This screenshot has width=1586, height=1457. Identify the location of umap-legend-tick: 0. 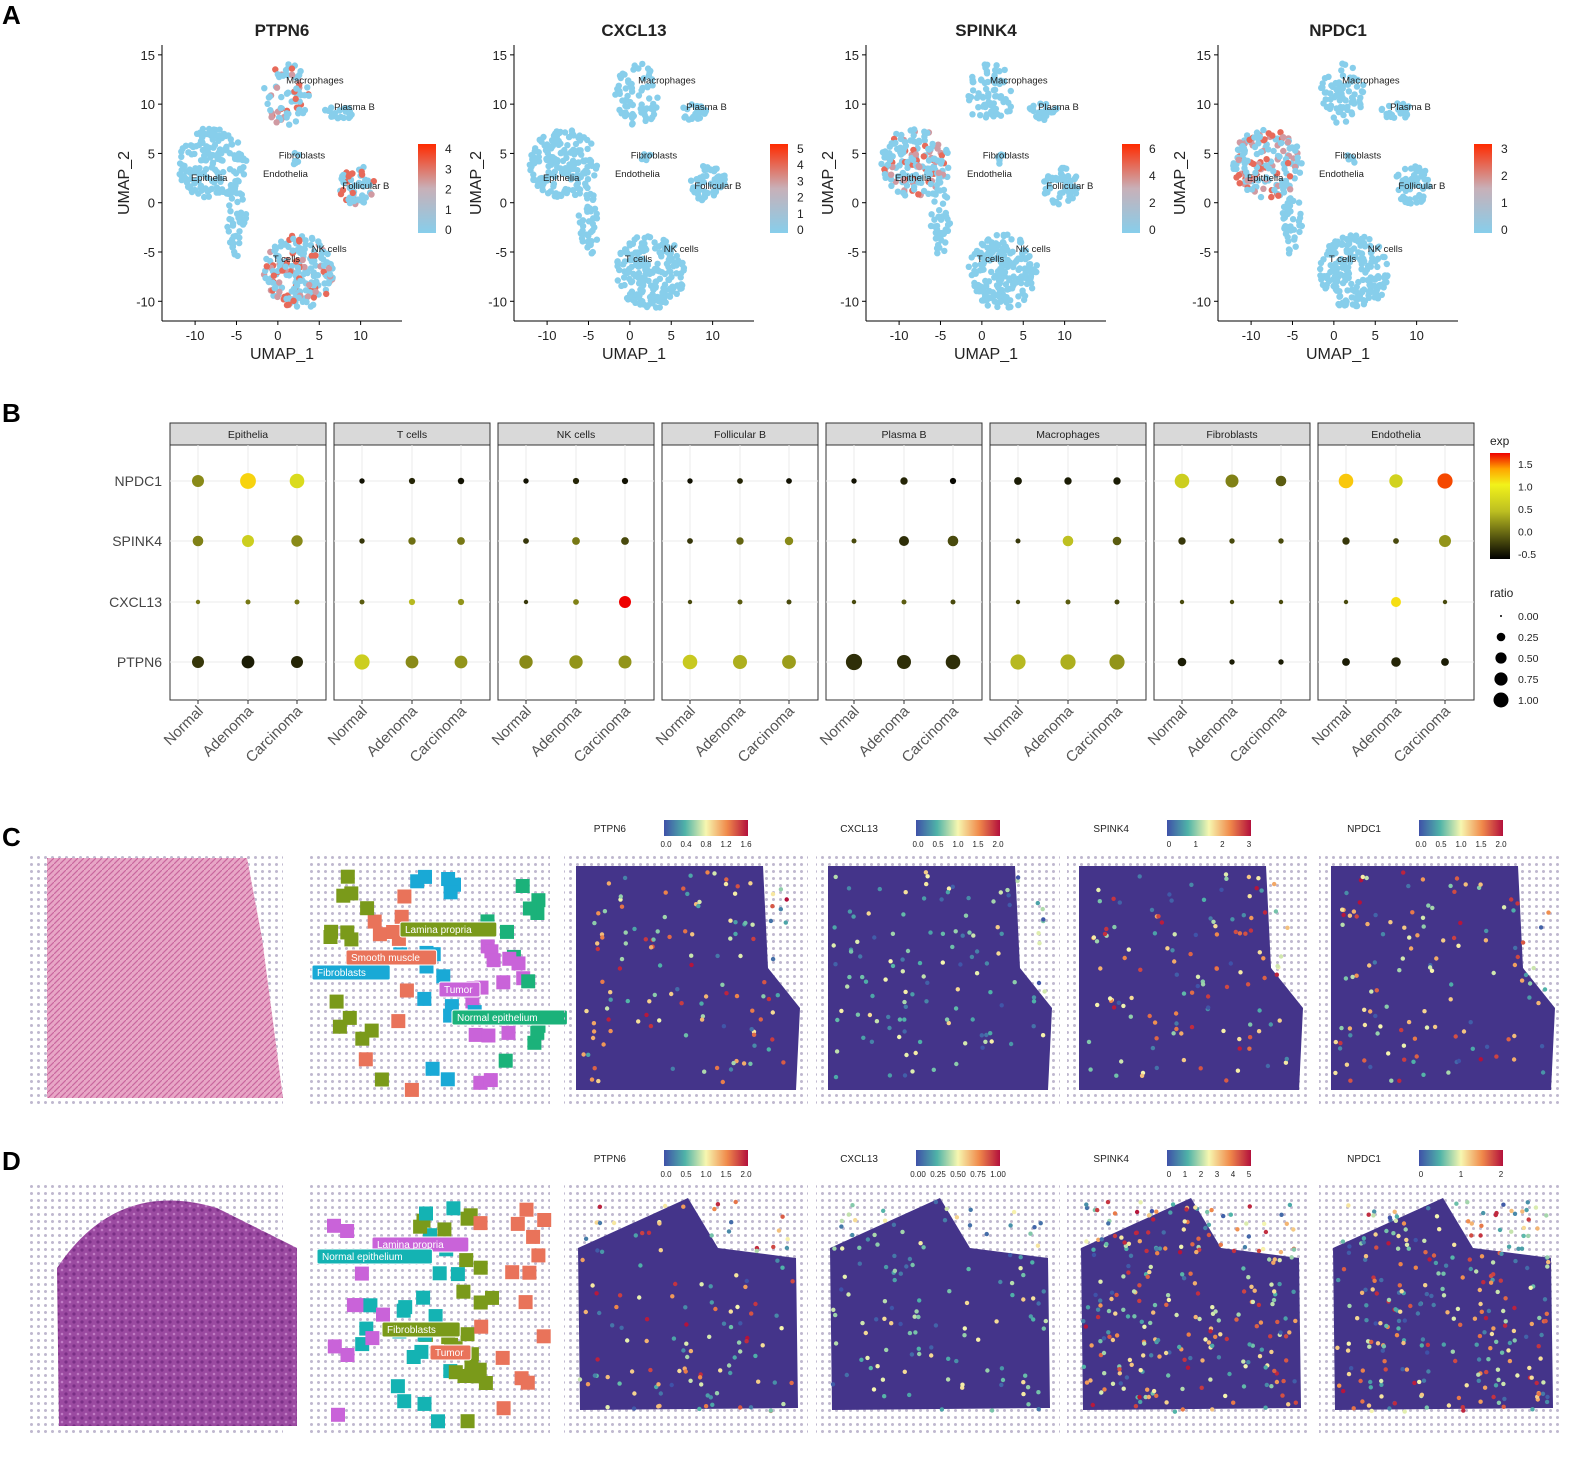
(1504, 230).